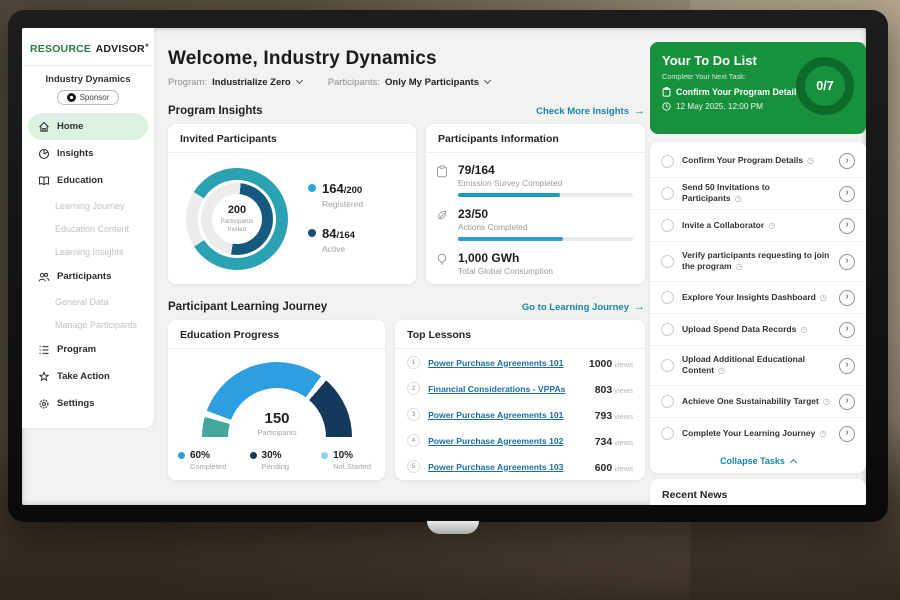 The width and height of the screenshot is (900, 600). What do you see at coordinates (758, 297) in the screenshot?
I see `todo-task: Explore Your Insights Dashboard ◷ ›` at bounding box center [758, 297].